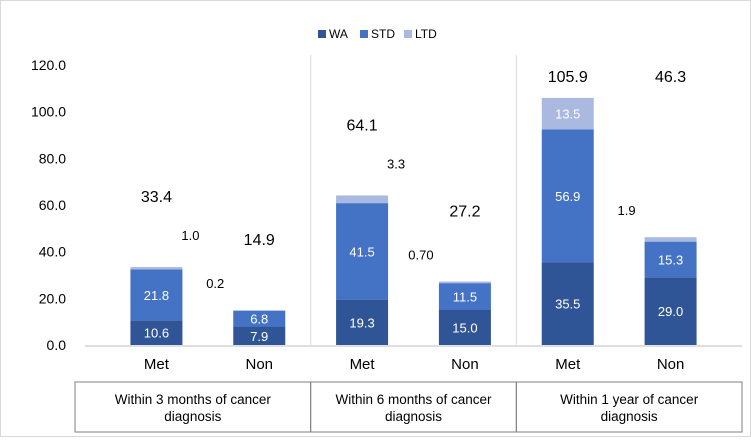  Describe the element at coordinates (215, 283) in the screenshot. I see `data-label-ltd: 0.2` at that location.